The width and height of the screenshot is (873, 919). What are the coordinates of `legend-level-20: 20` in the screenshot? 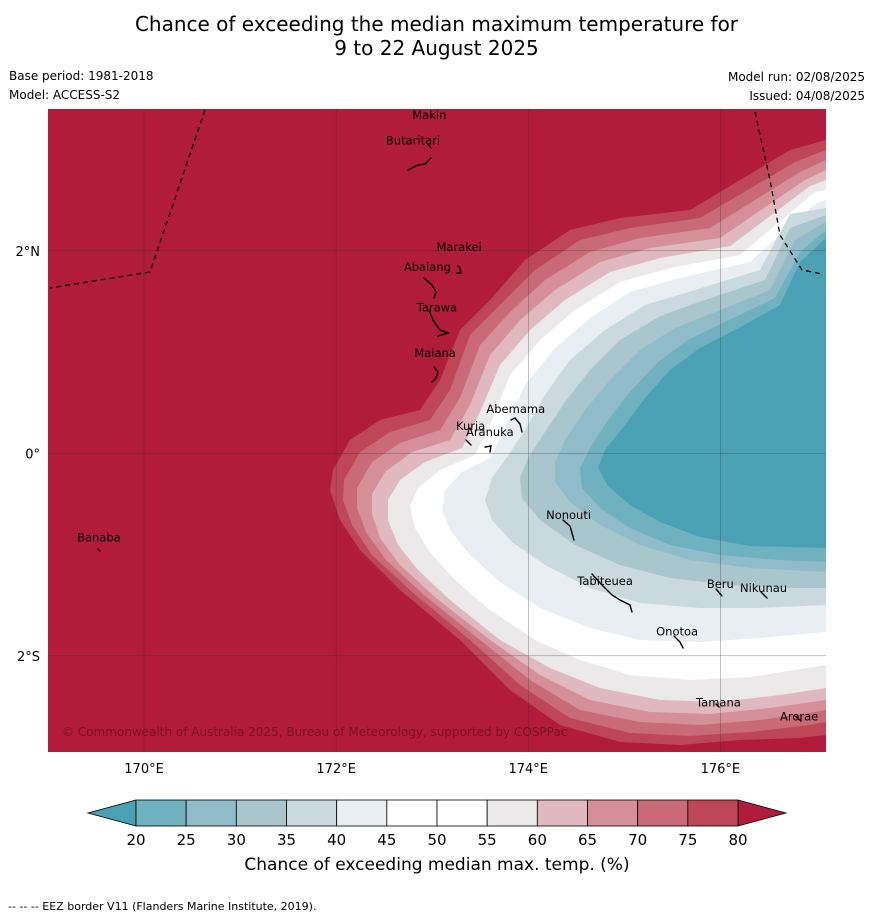 It's located at (135, 840).